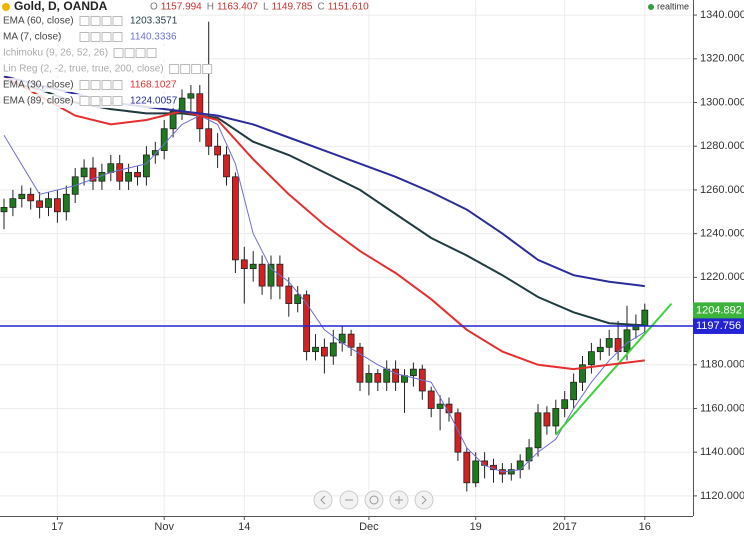 The height and width of the screenshot is (536, 744). I want to click on x-tick-label: 16, so click(645, 527).